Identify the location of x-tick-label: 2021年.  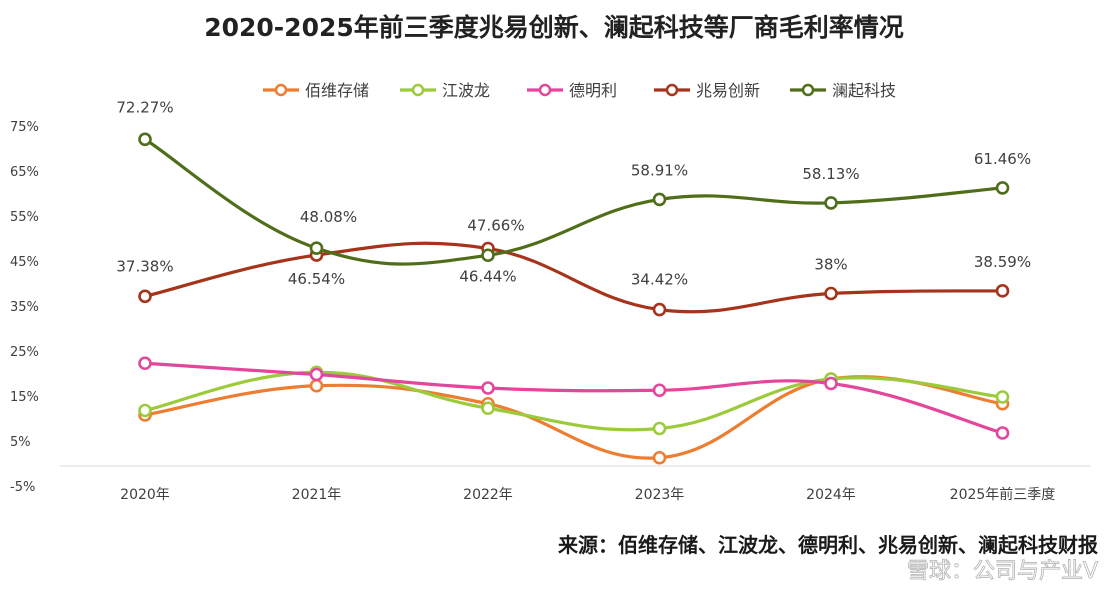
(317, 495).